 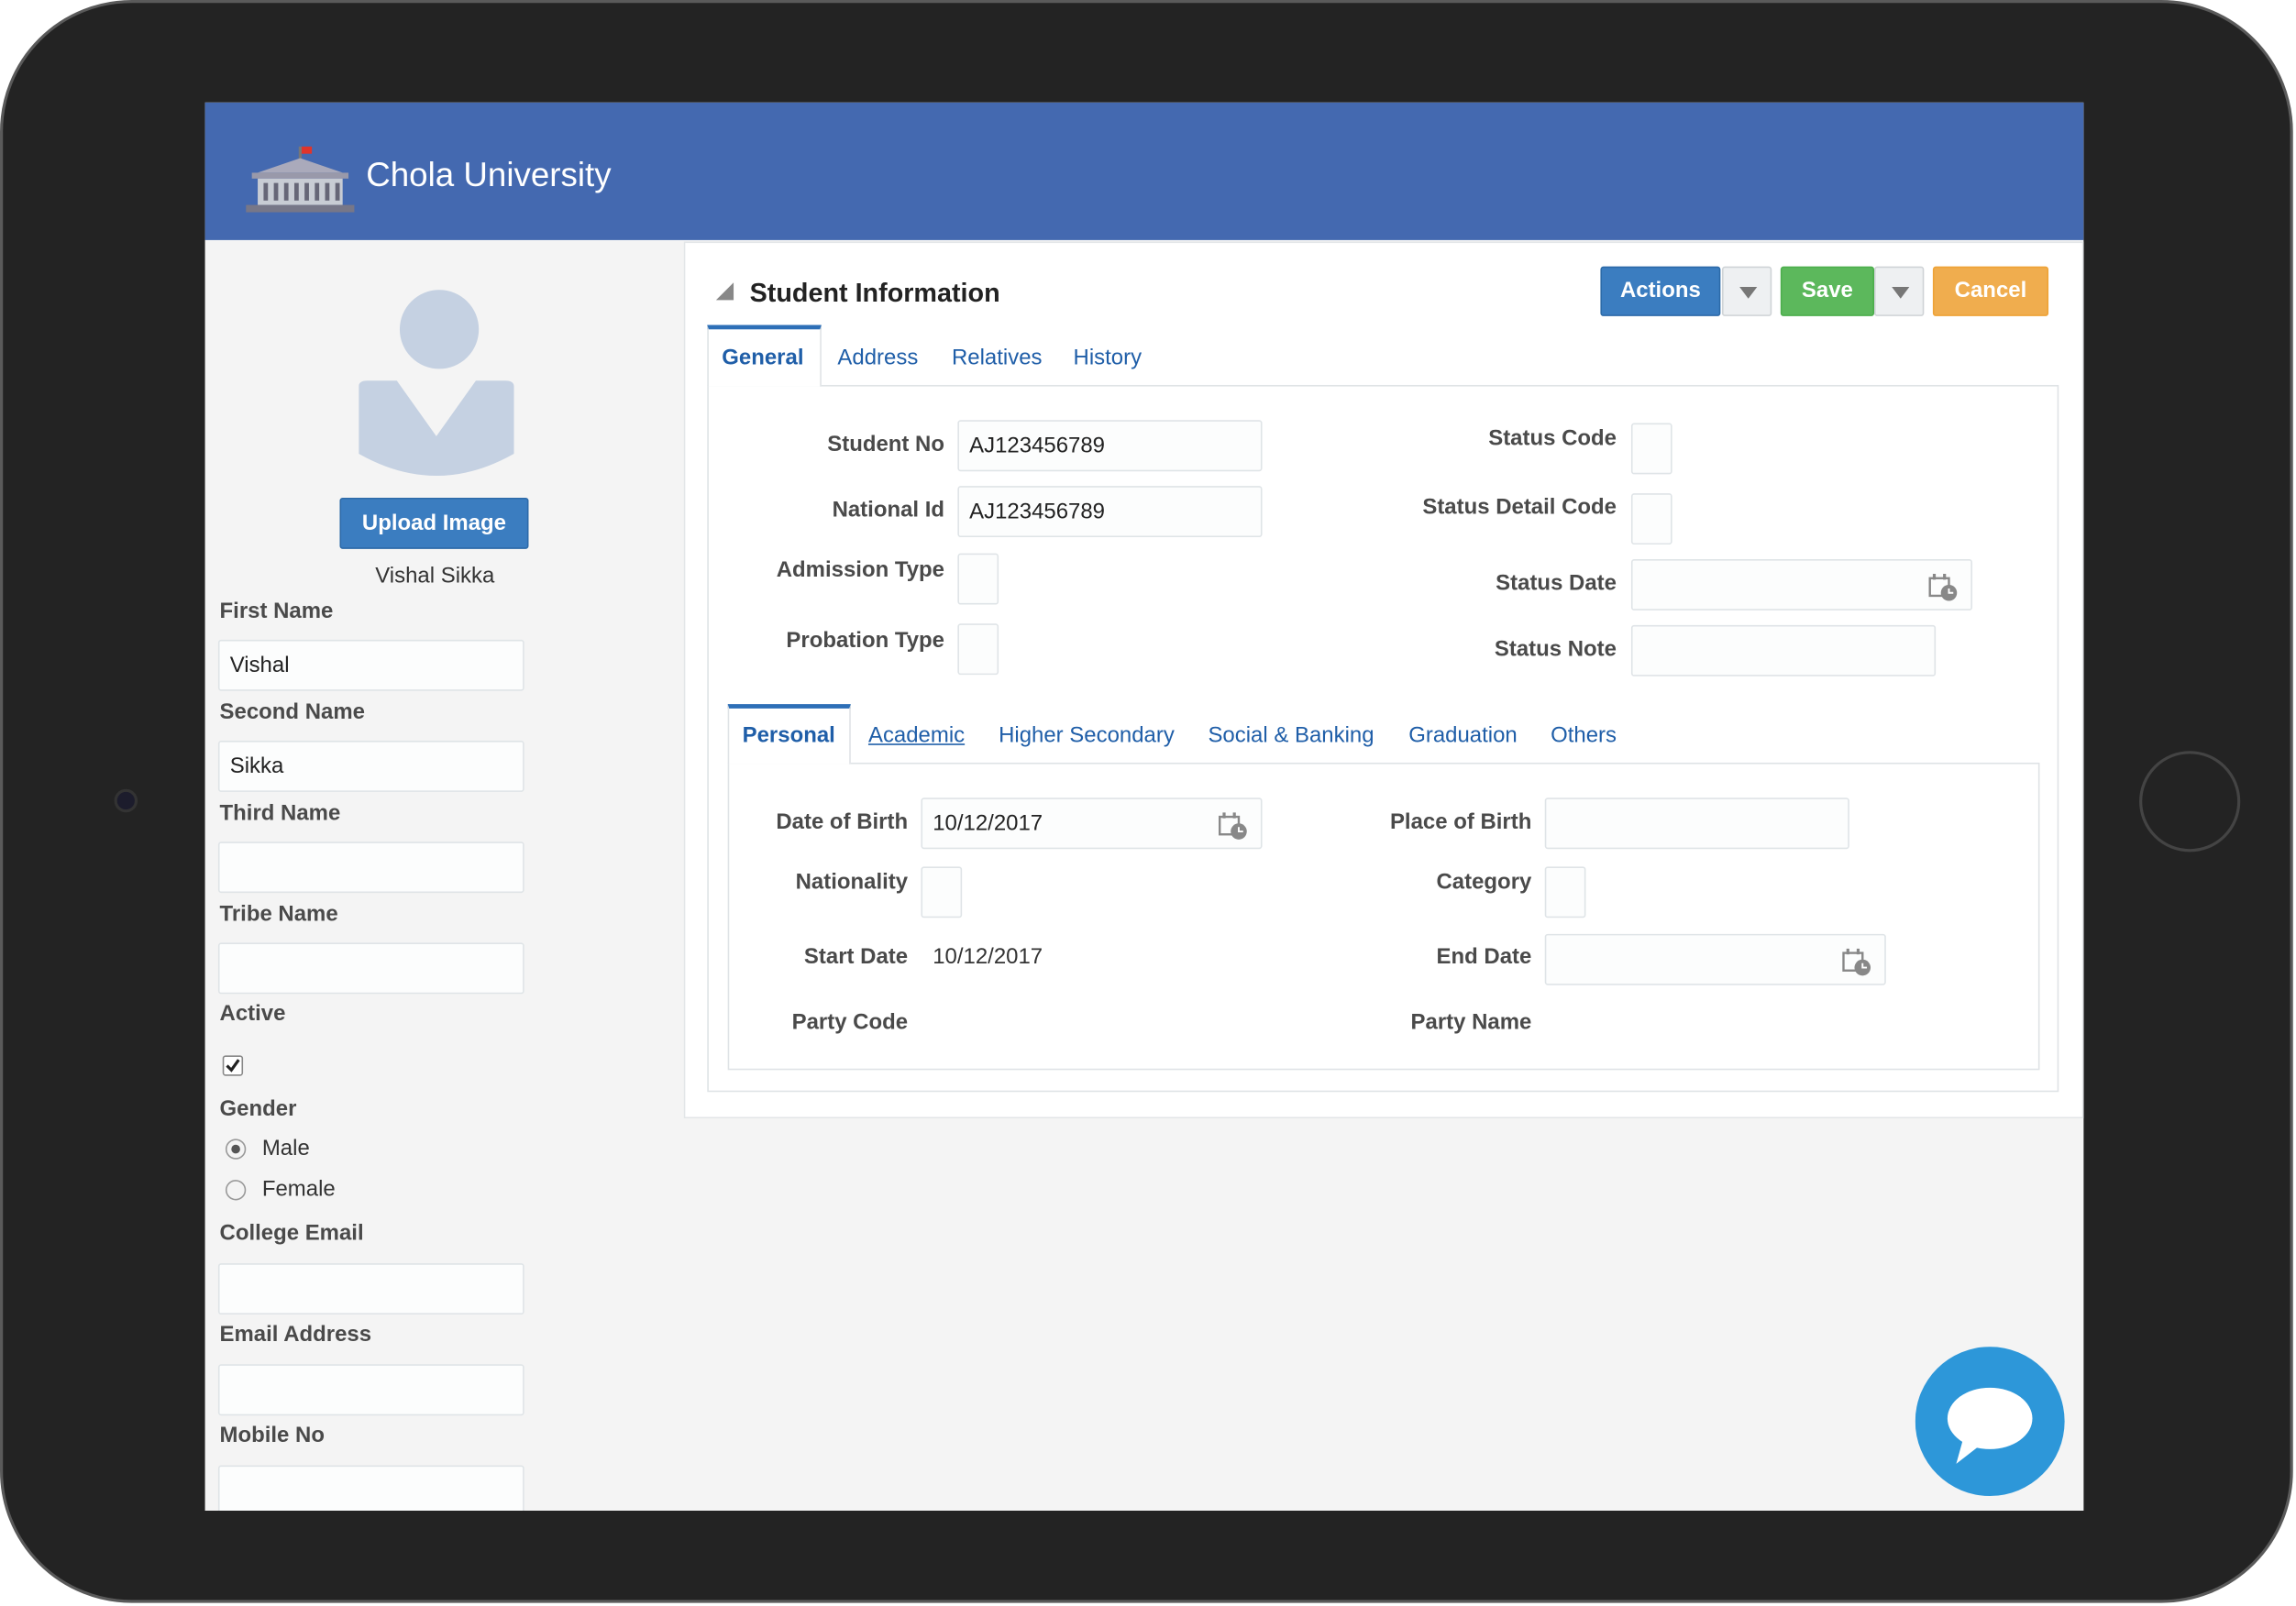 What do you see at coordinates (436, 383) in the screenshot?
I see `avatar` at bounding box center [436, 383].